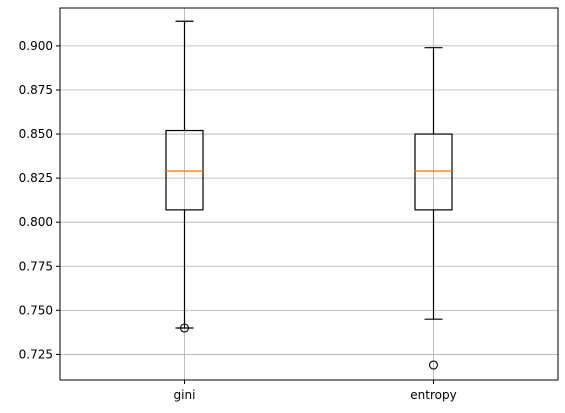 Image resolution: width=565 pixels, height=413 pixels. What do you see at coordinates (36, 90) in the screenshot?
I see `y-tick-label: 0.875` at bounding box center [36, 90].